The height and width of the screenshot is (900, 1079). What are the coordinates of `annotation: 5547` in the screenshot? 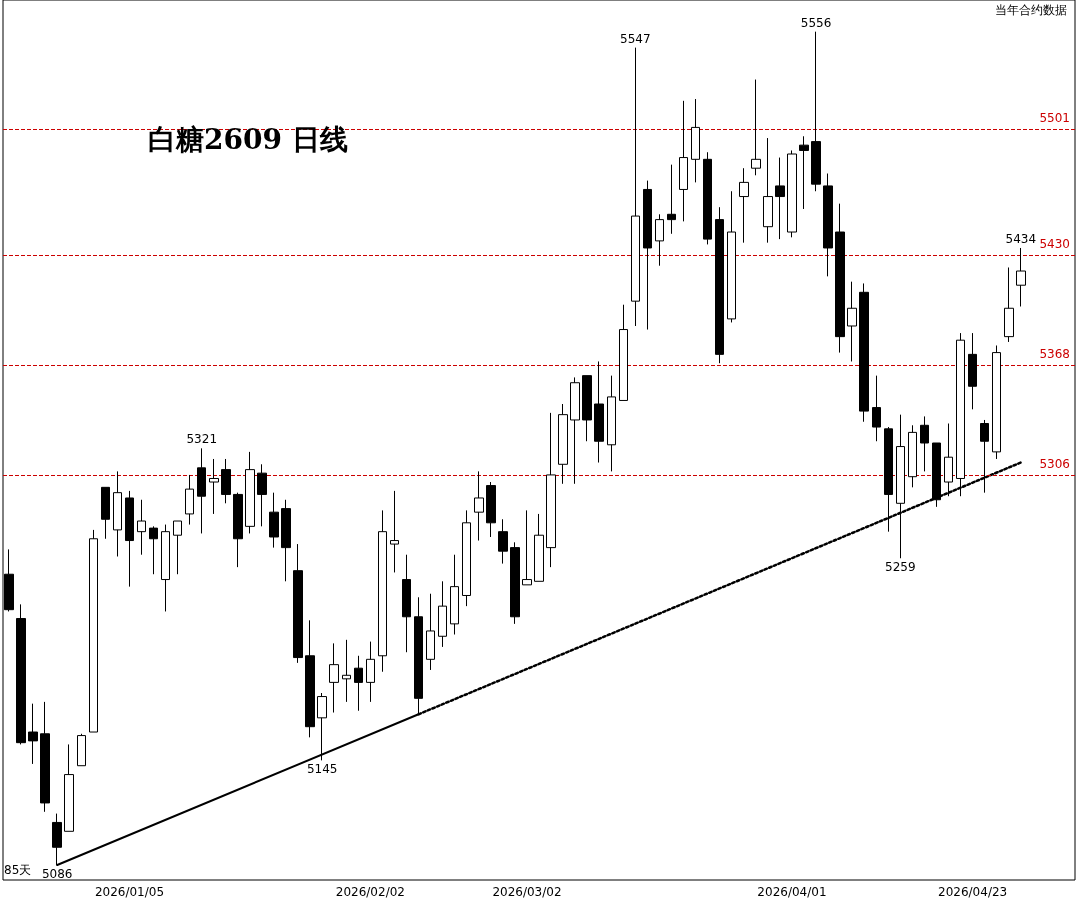 It's located at (635, 38).